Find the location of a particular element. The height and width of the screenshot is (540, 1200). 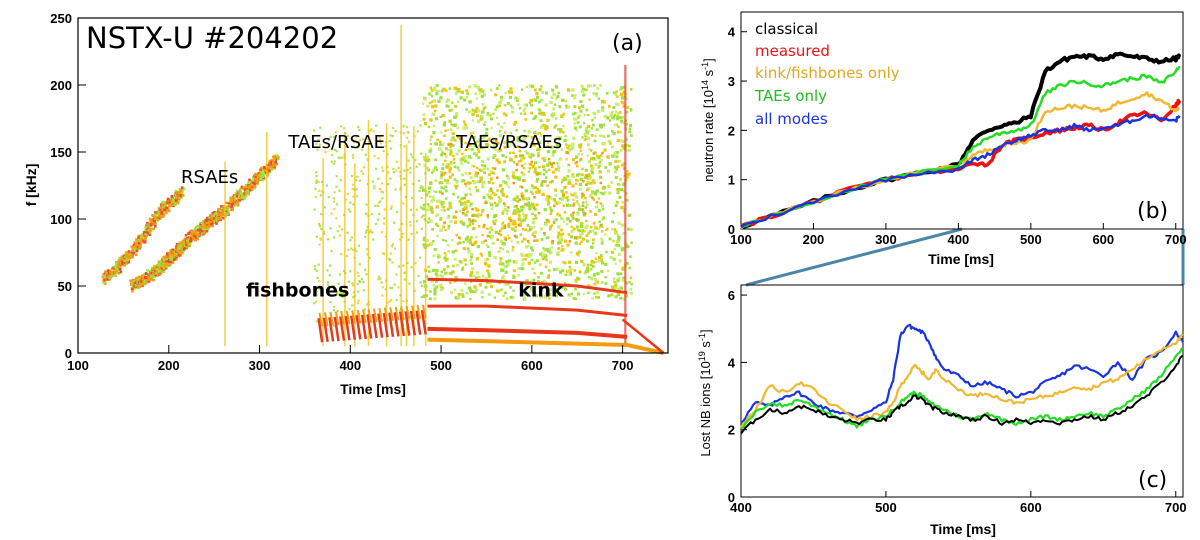

legend-measured: measured is located at coordinates (792, 51).